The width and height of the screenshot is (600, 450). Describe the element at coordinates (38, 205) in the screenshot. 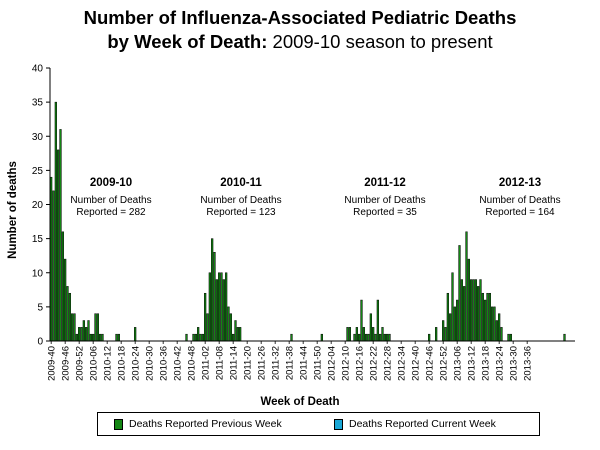

I see `y-tick-label: 20` at that location.